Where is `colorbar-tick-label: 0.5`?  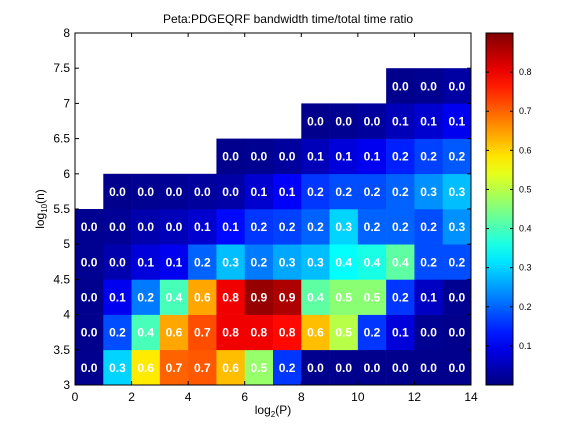
colorbar-tick-label: 0.5 is located at coordinates (525, 189).